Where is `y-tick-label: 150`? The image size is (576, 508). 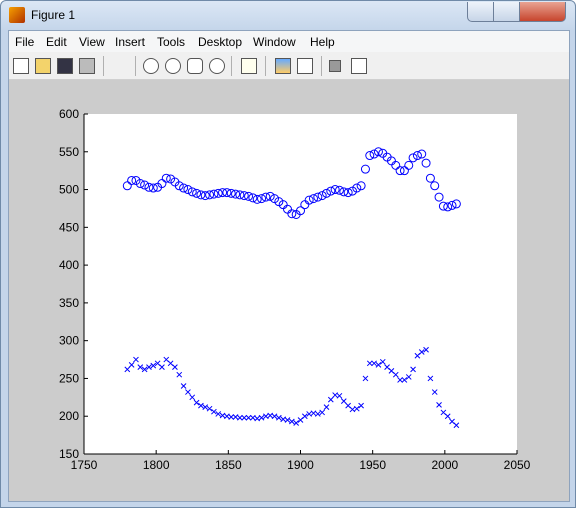 y-tick-label: 150 is located at coordinates (69, 454).